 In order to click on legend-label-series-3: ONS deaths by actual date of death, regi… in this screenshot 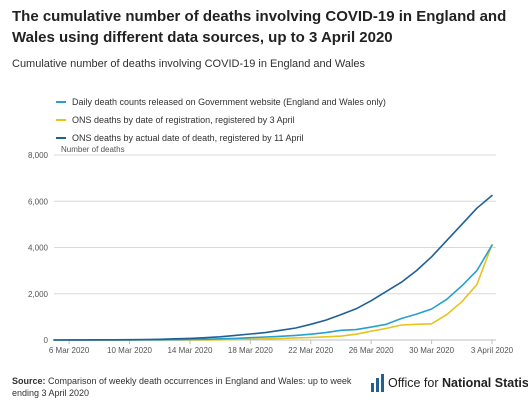, I will do `click(188, 138)`.